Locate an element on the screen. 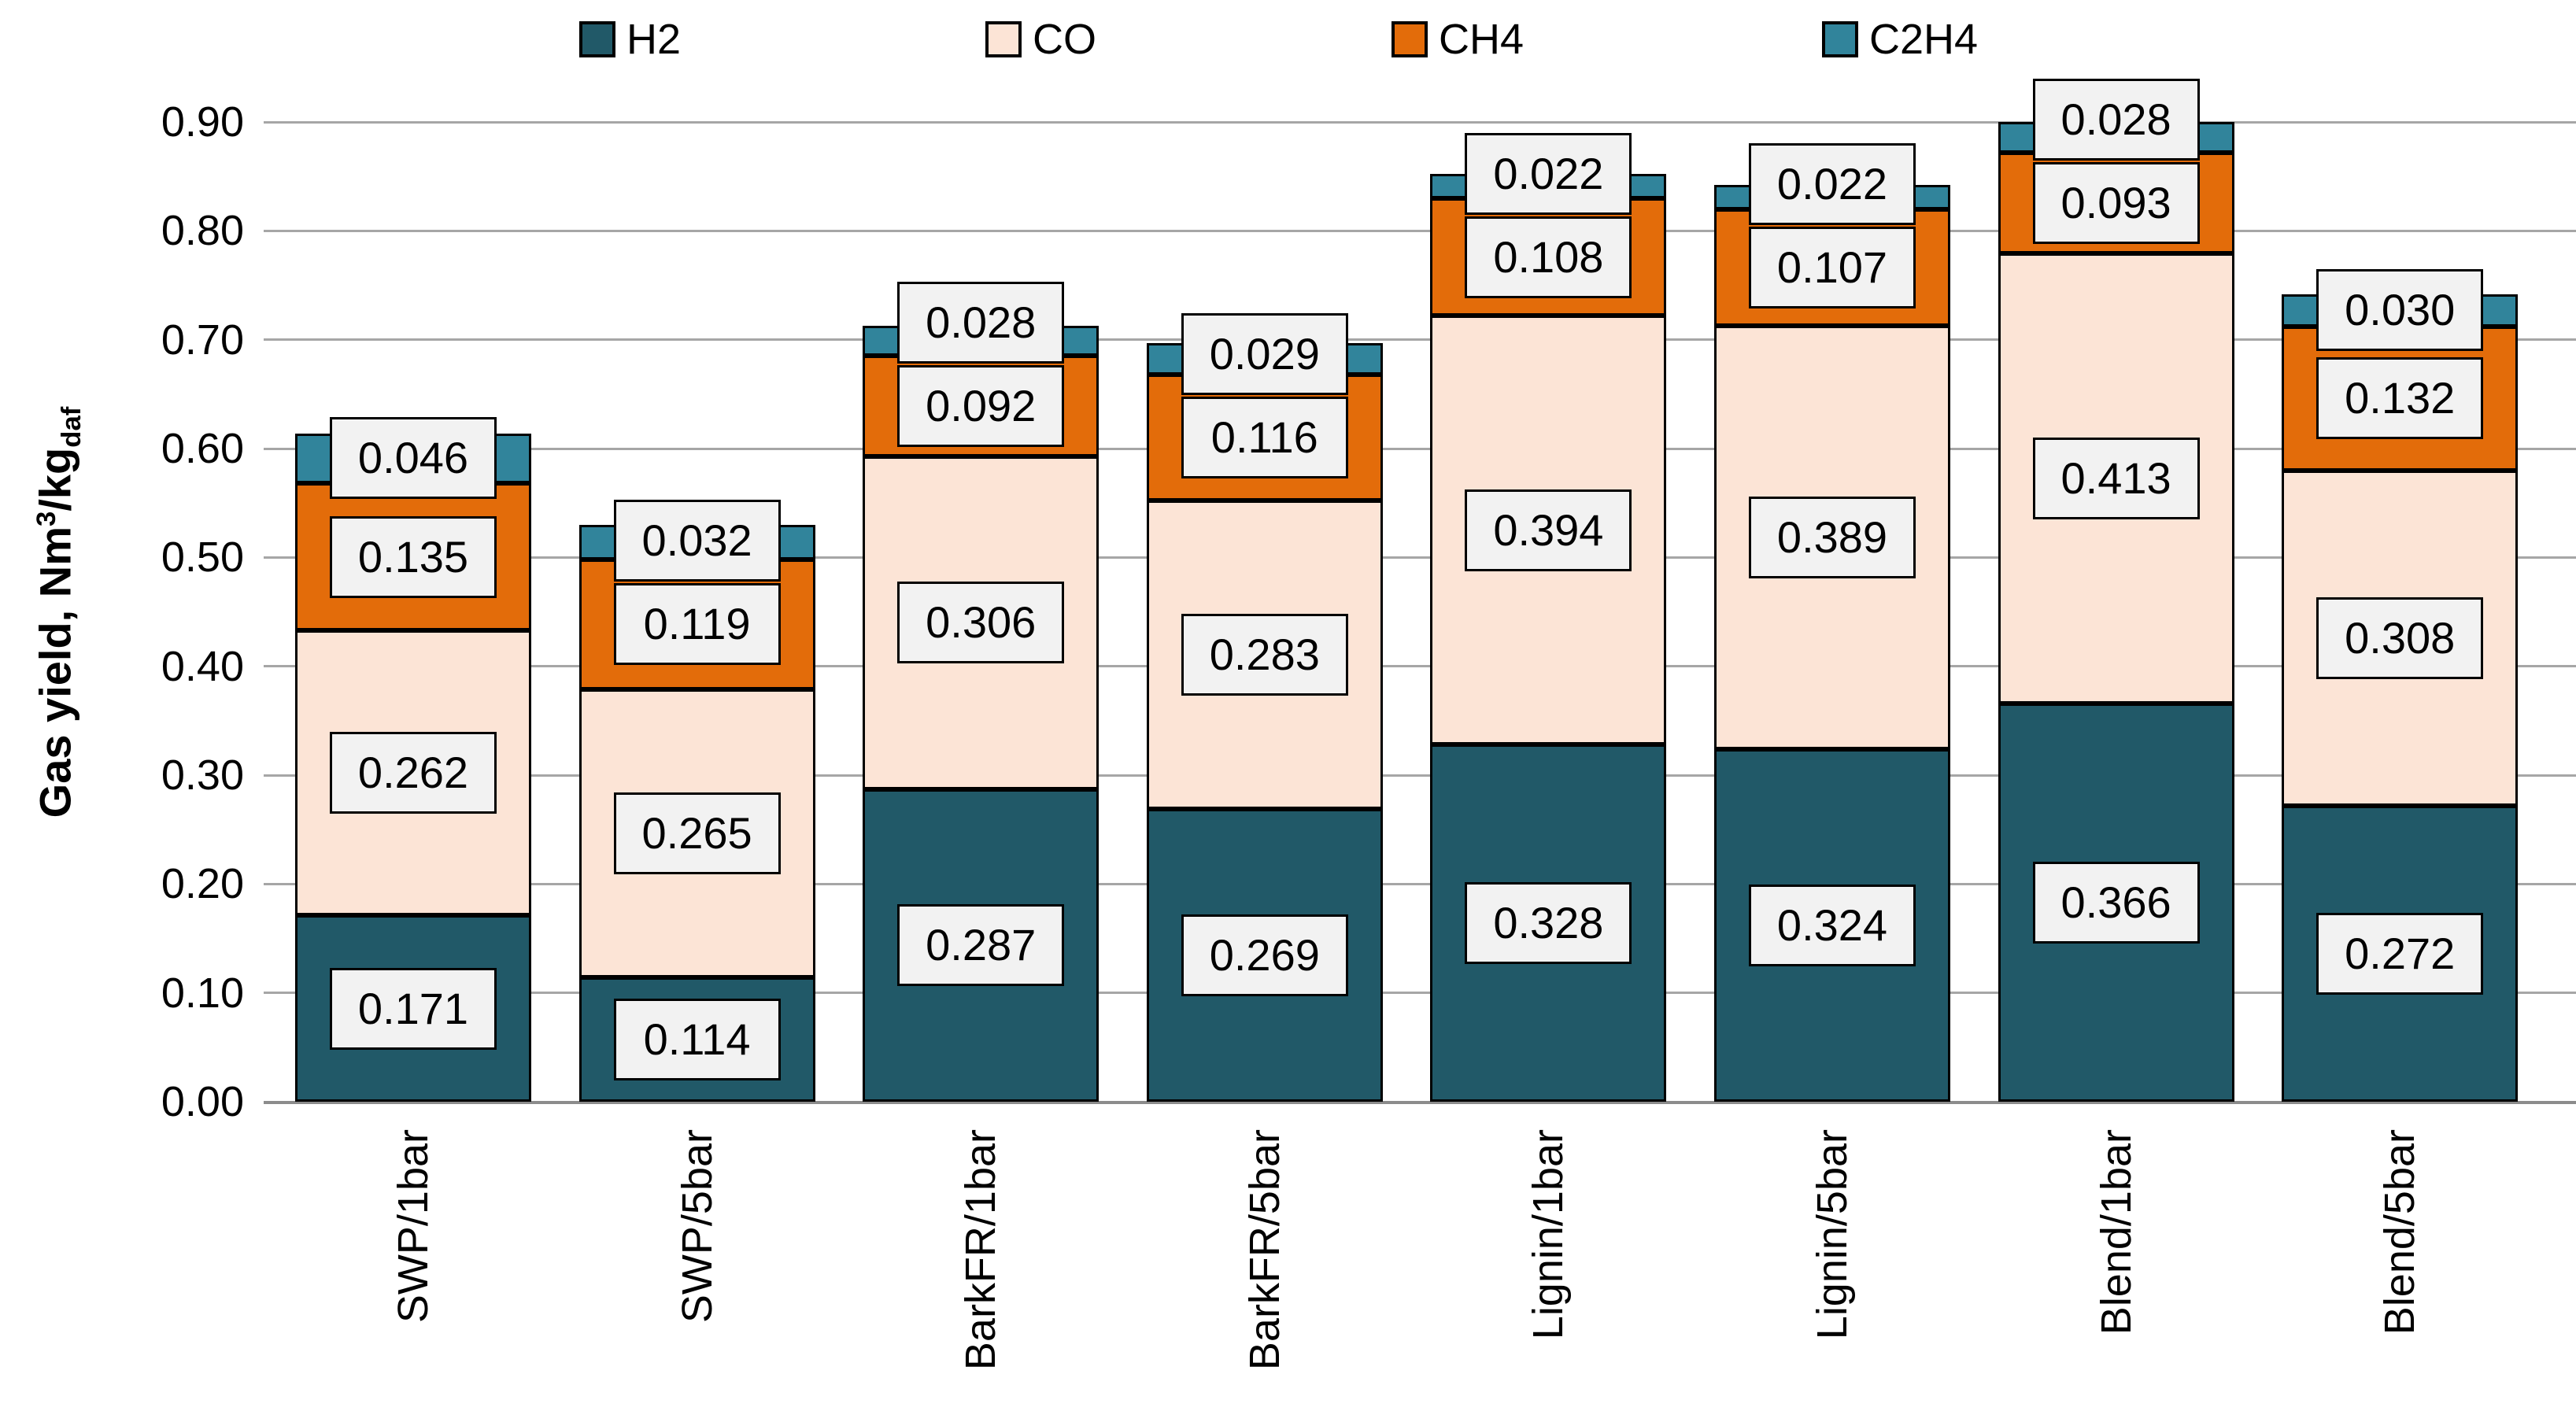  y-tick-label: 0.60 is located at coordinates (202, 448).